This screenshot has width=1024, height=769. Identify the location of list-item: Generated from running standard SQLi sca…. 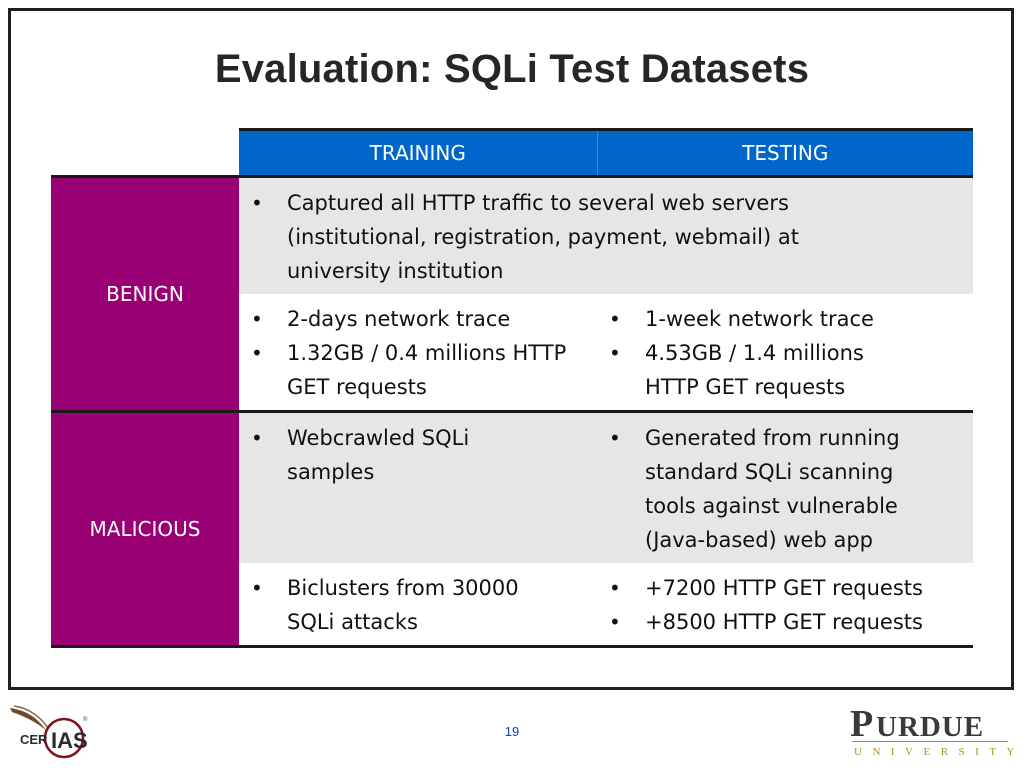
(776, 489).